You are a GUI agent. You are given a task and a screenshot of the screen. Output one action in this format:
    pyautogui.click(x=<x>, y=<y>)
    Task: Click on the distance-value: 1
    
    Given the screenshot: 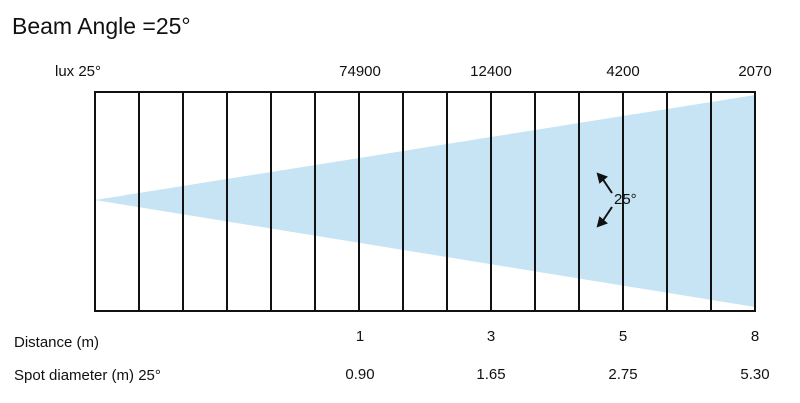 What is the action you would take?
    pyautogui.click(x=360, y=336)
    